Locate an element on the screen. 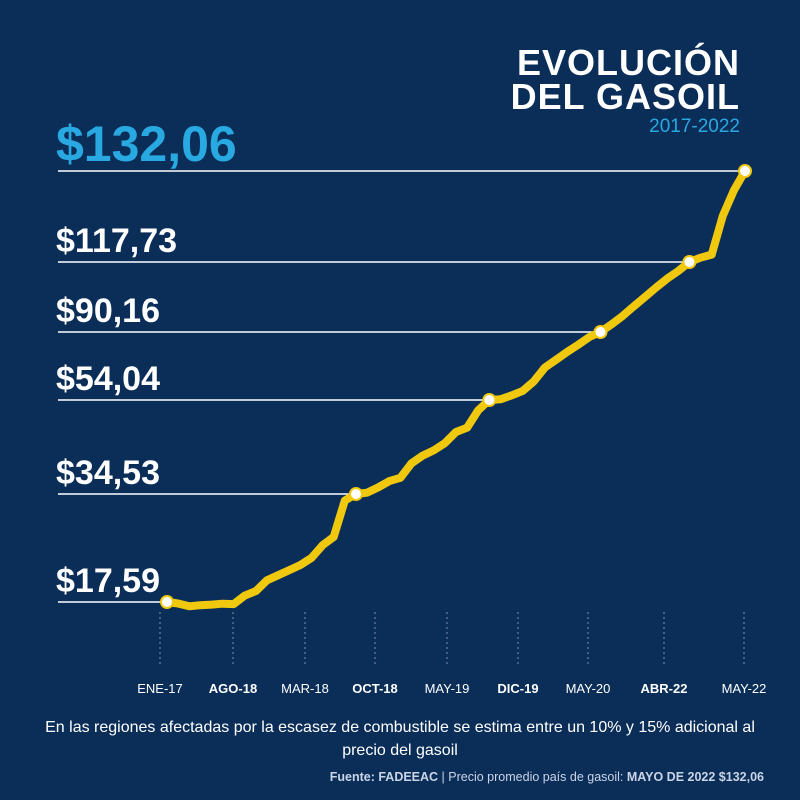 The image size is (800, 800). x-axis-drop-lines is located at coordinates (452, 639).